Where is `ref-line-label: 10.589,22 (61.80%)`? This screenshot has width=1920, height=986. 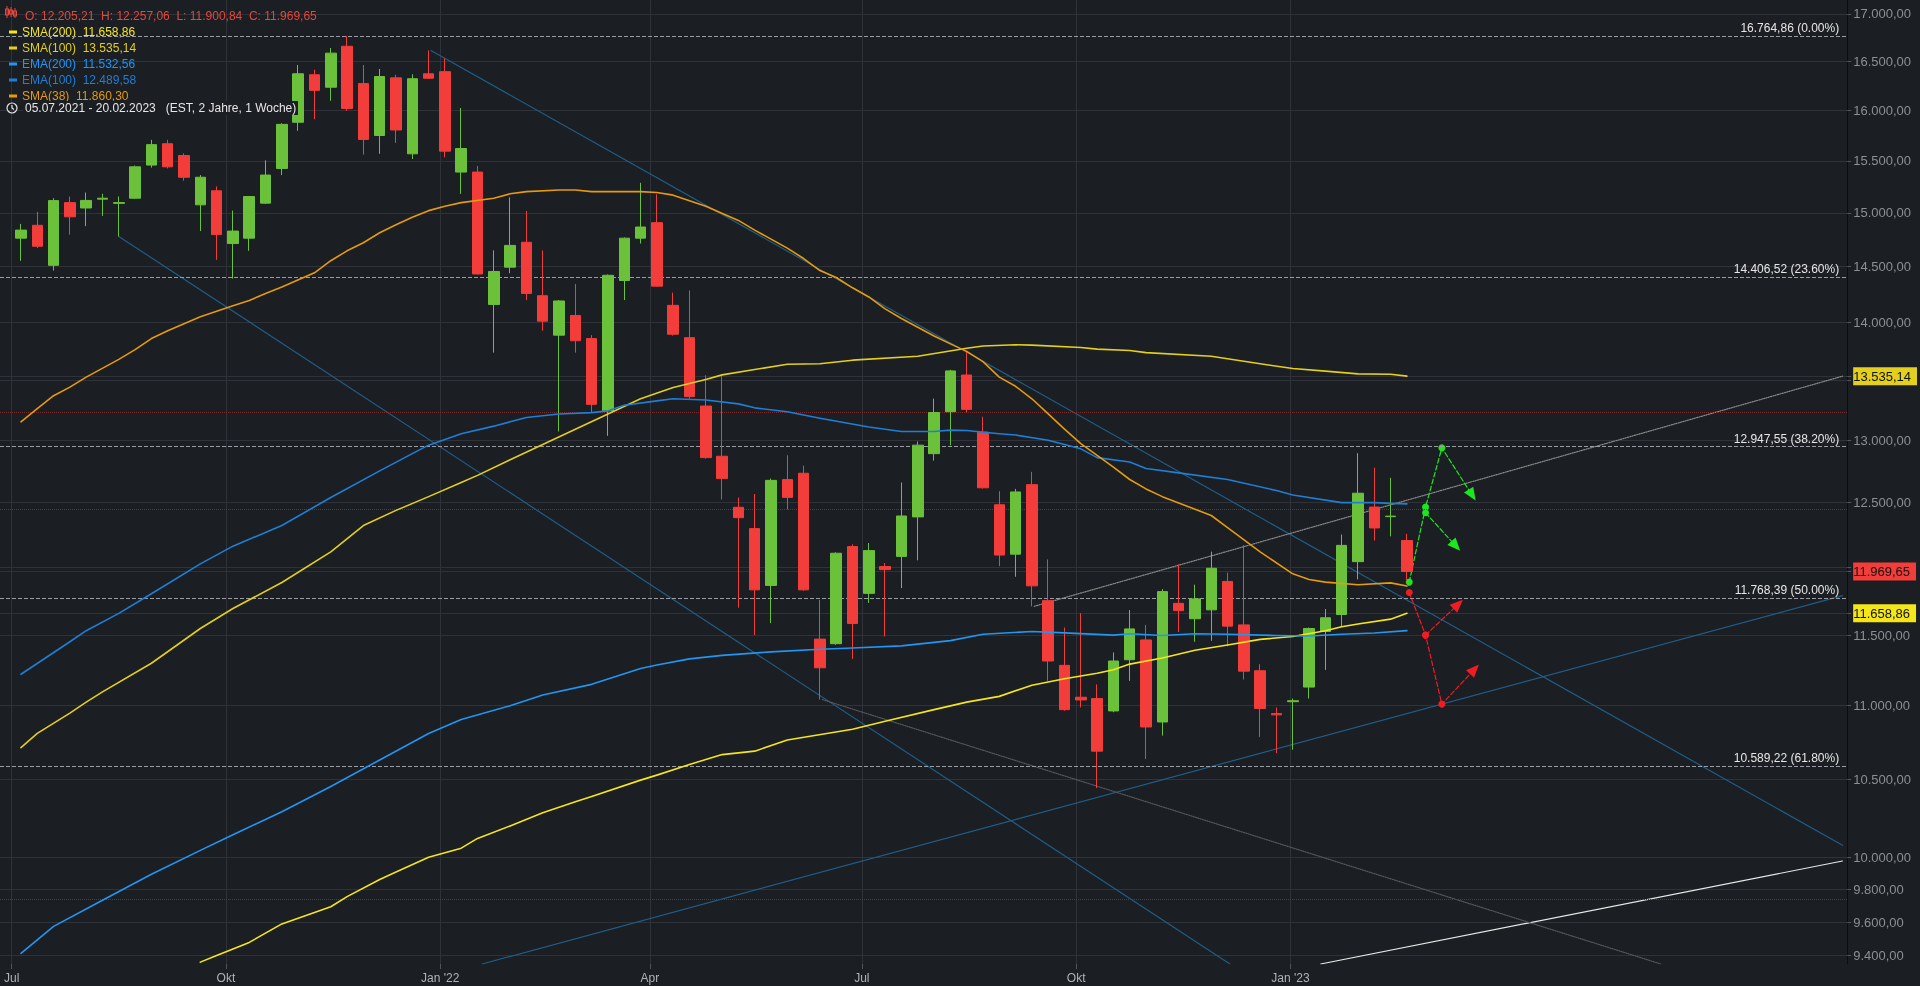 ref-line-label: 10.589,22 (61.80%) is located at coordinates (1786, 758).